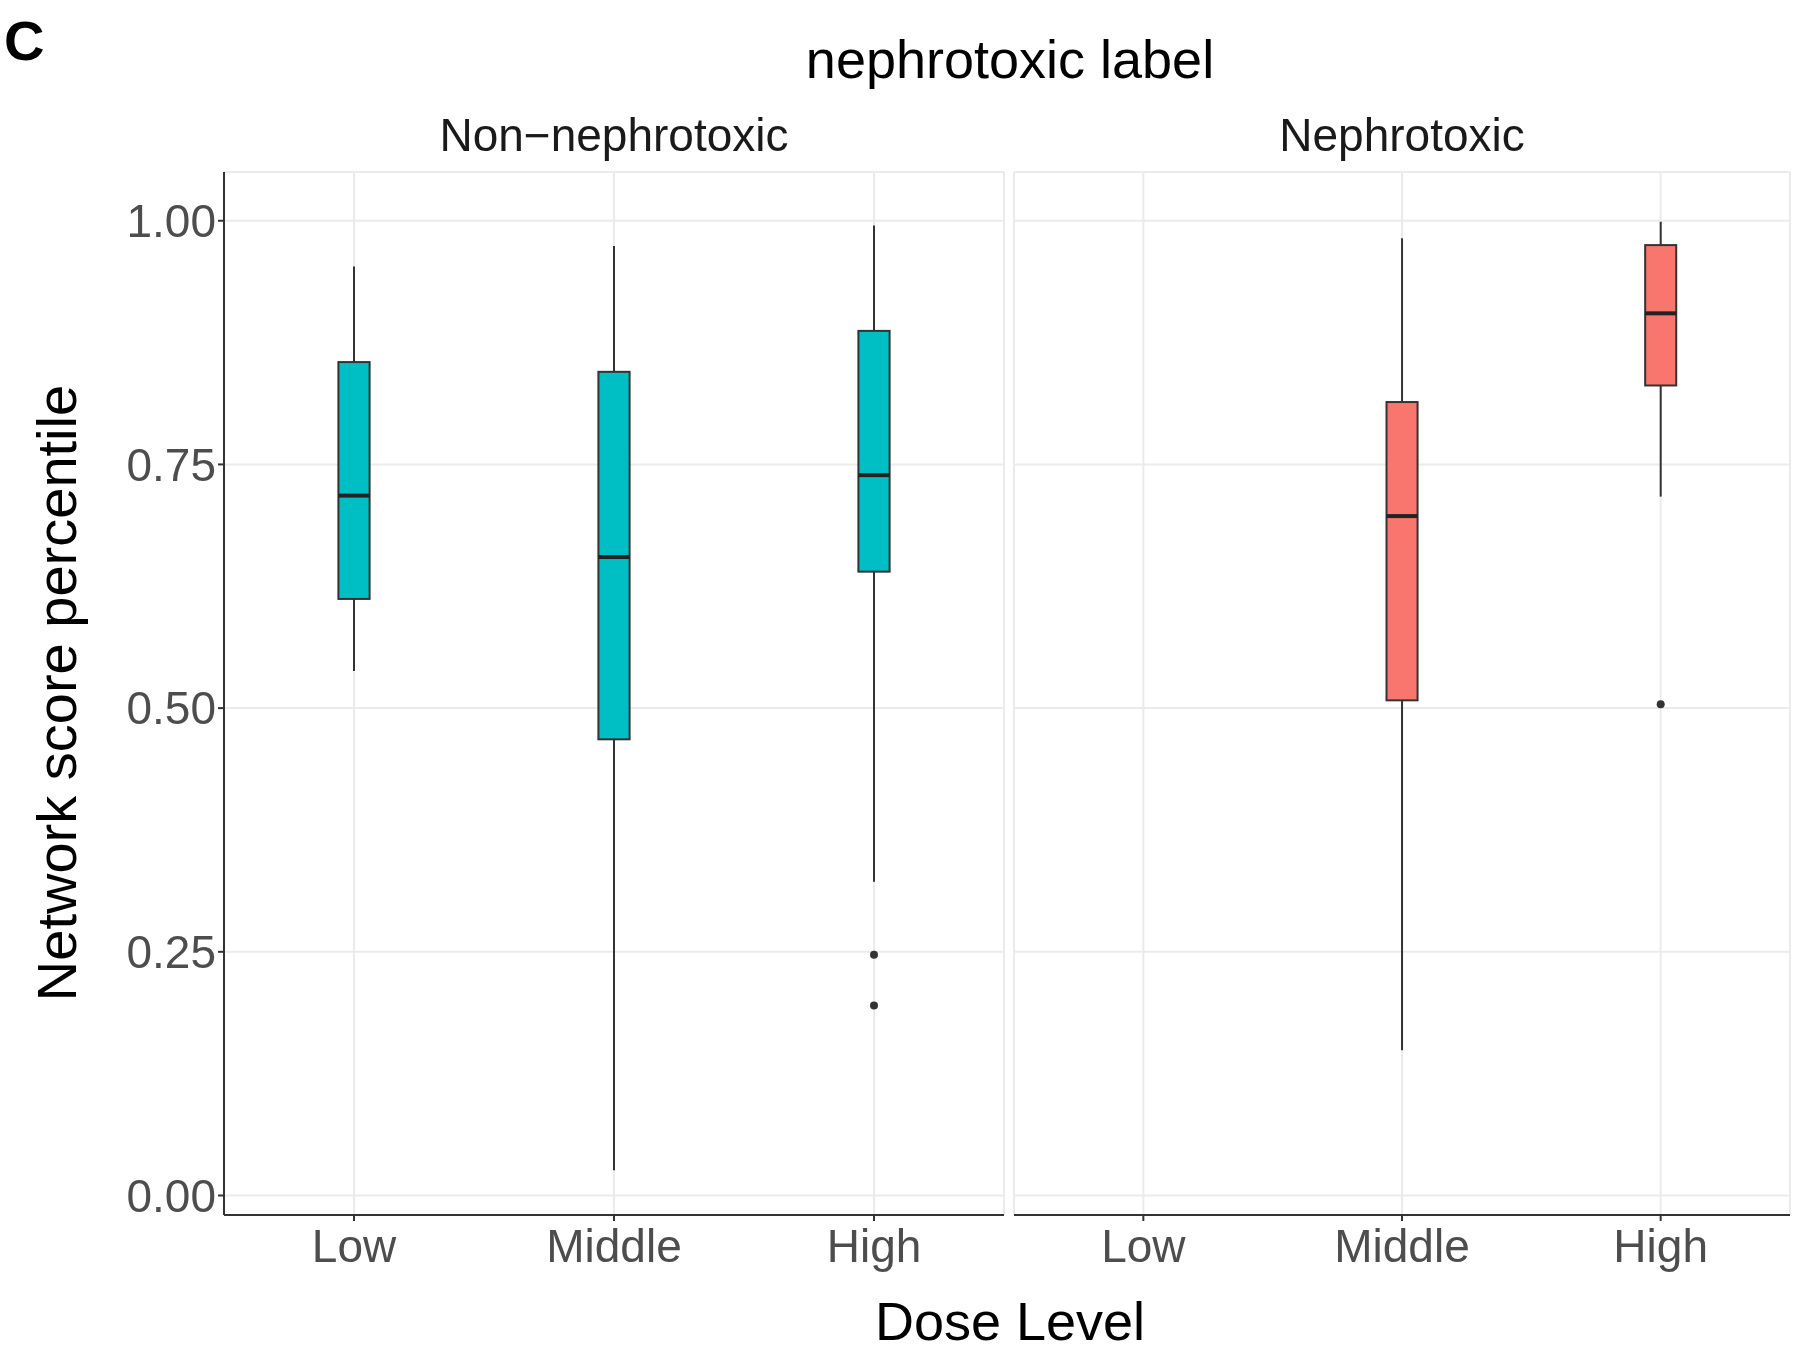  I want to click on chart-title: nephrotoxic label, so click(1010, 59).